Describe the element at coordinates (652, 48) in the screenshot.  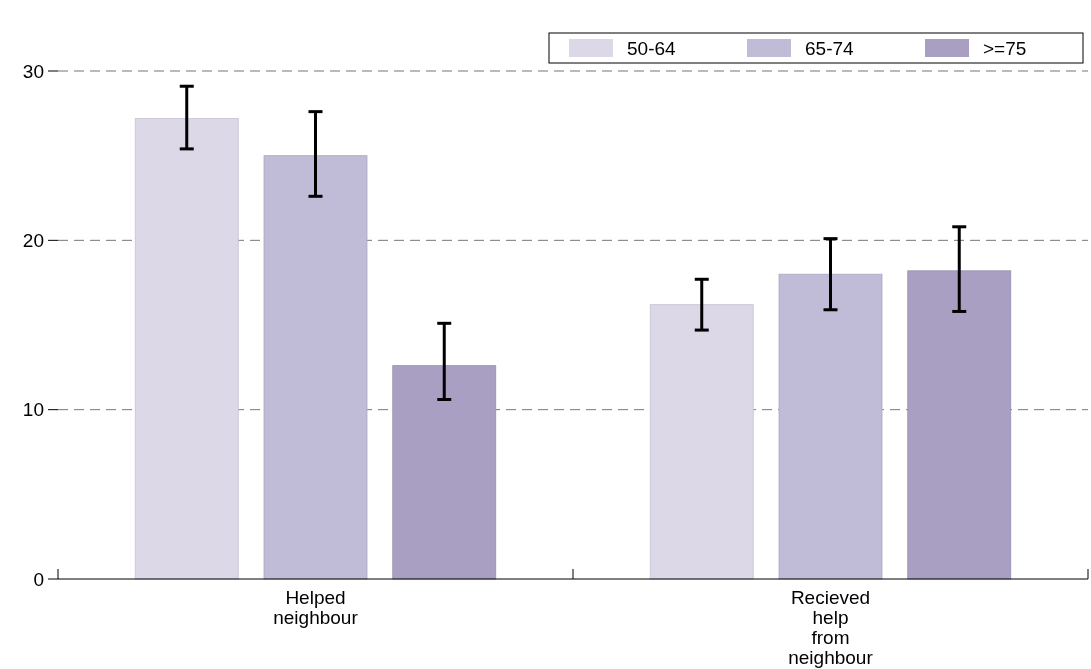
I see `legend-label: 50-64` at that location.